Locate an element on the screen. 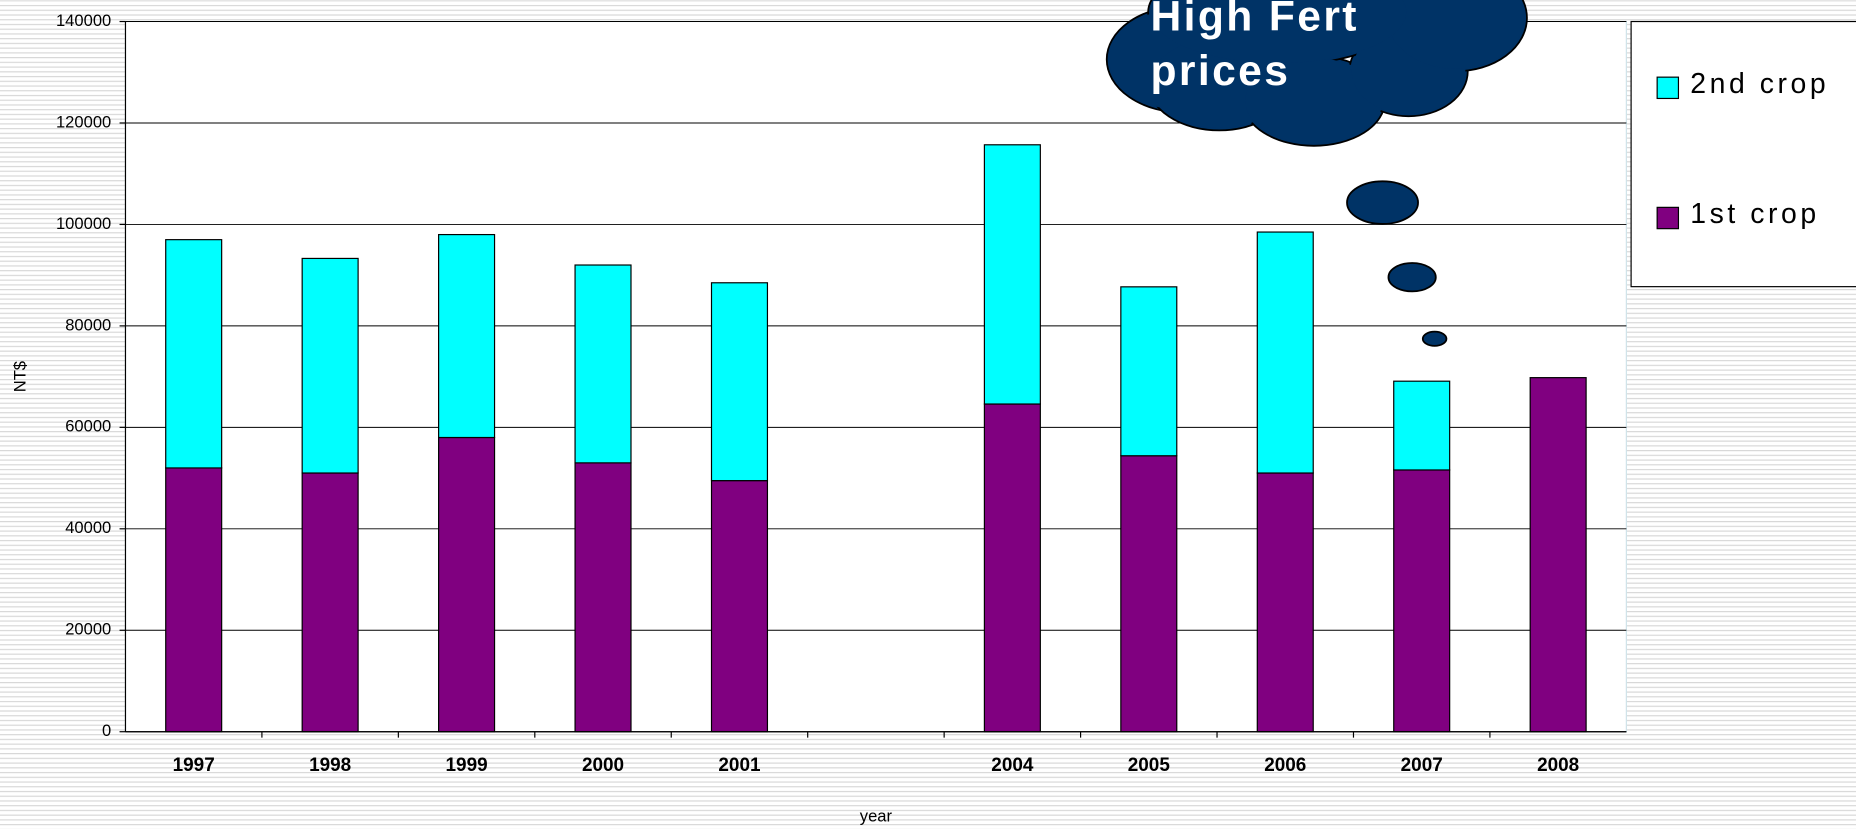  x-tick-label: 2008 is located at coordinates (1558, 765).